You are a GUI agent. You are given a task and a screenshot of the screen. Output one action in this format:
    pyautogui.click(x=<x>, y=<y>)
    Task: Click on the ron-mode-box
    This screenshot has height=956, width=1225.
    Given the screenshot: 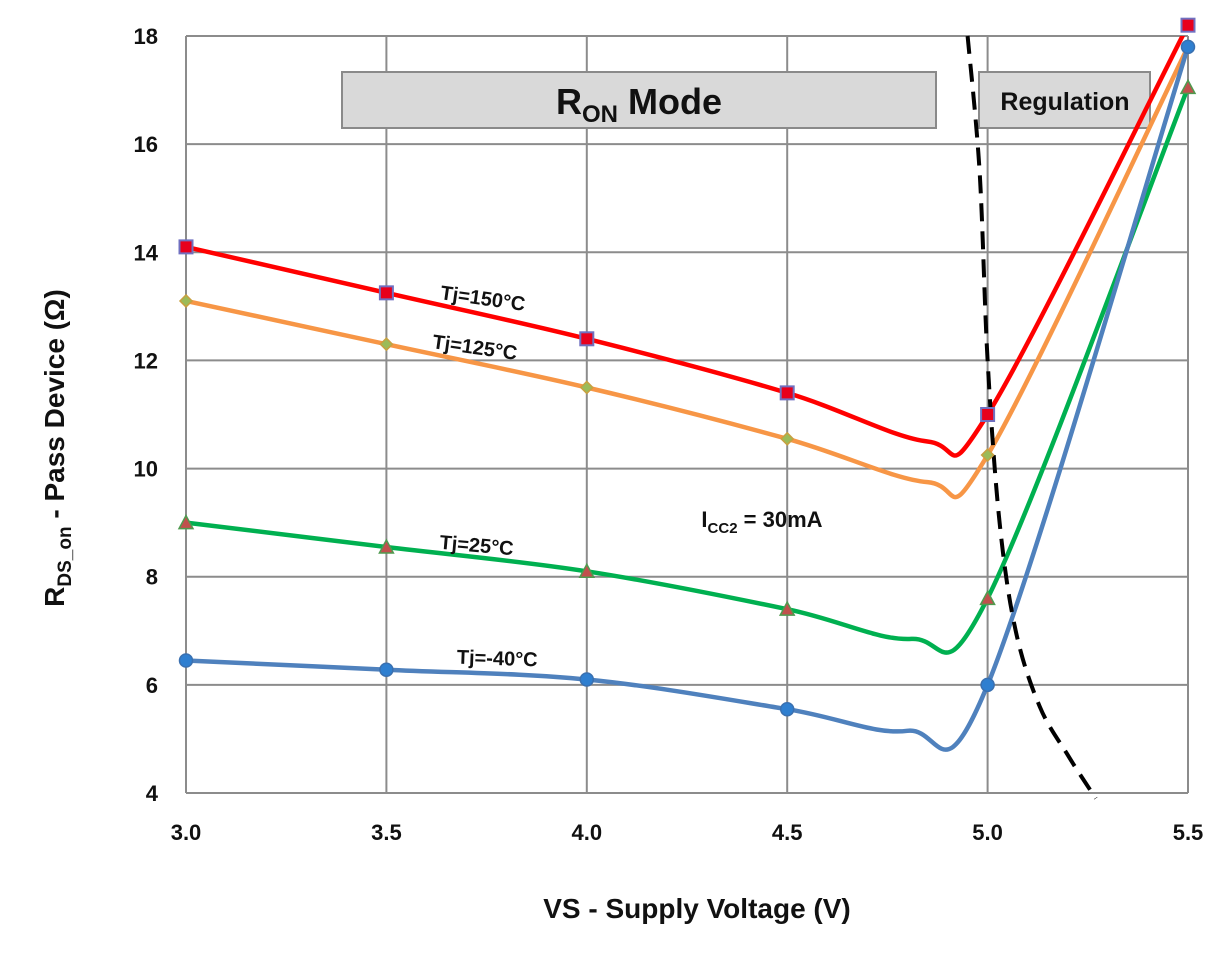 What is the action you would take?
    pyautogui.click(x=639, y=100)
    